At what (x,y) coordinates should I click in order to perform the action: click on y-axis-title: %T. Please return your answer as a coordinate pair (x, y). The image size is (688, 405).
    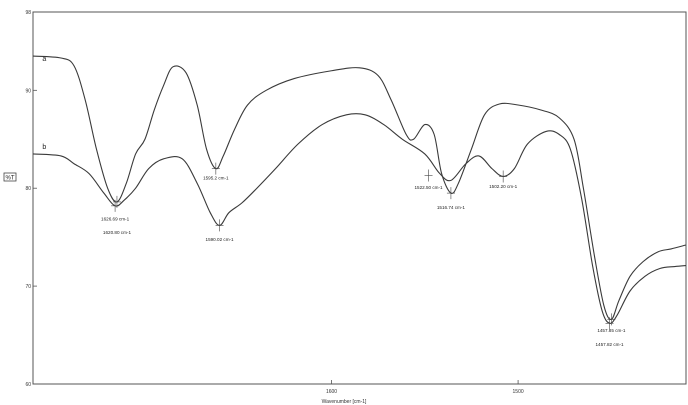
    Looking at the image, I should click on (10, 179).